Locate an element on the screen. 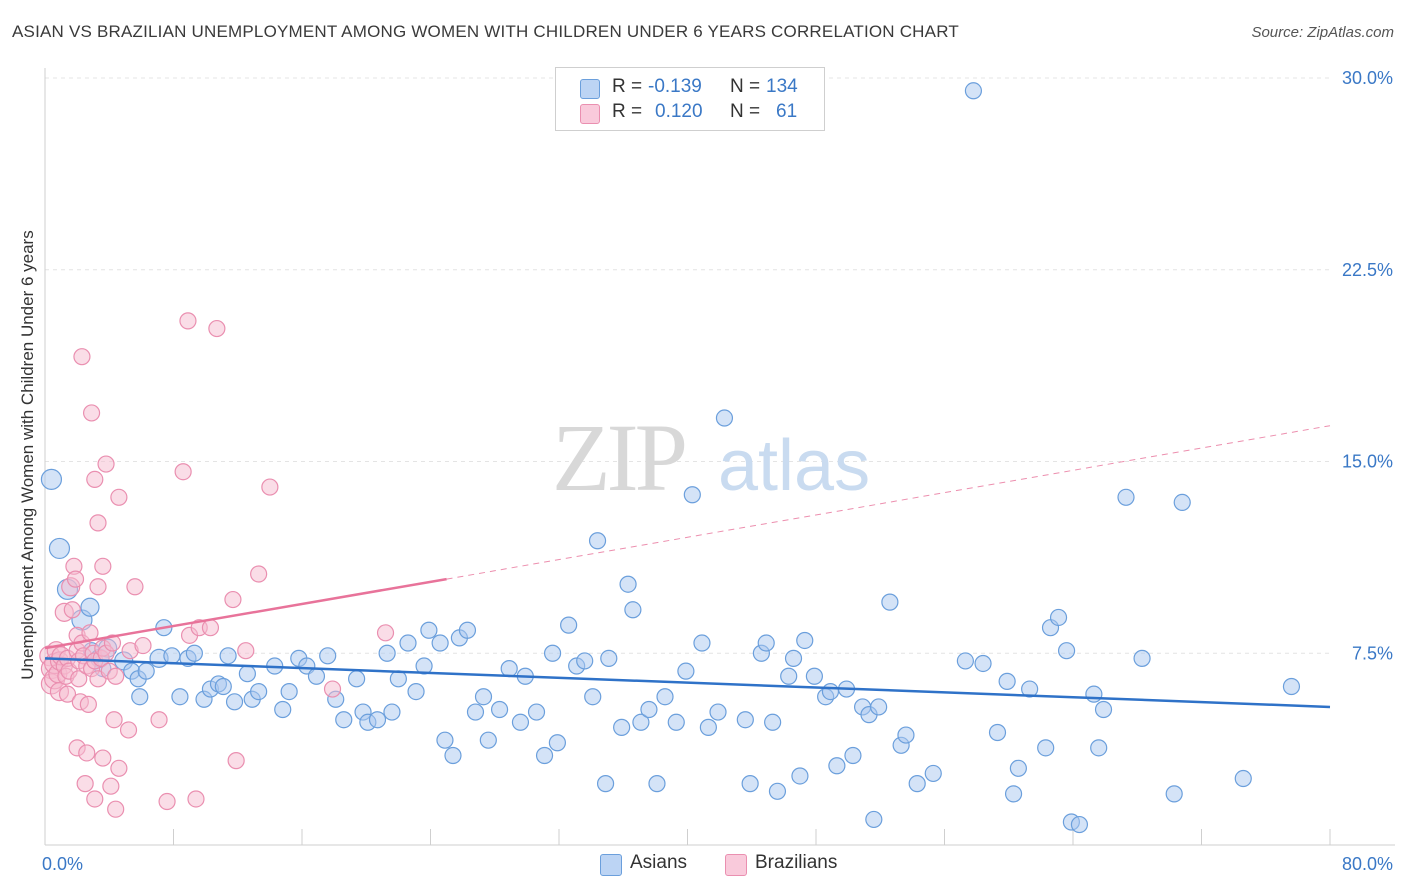 The width and height of the screenshot is (1406, 892). correlation-legend: R = -0.139 N = 134 R = 0.120 N = 61 is located at coordinates (690, 99).